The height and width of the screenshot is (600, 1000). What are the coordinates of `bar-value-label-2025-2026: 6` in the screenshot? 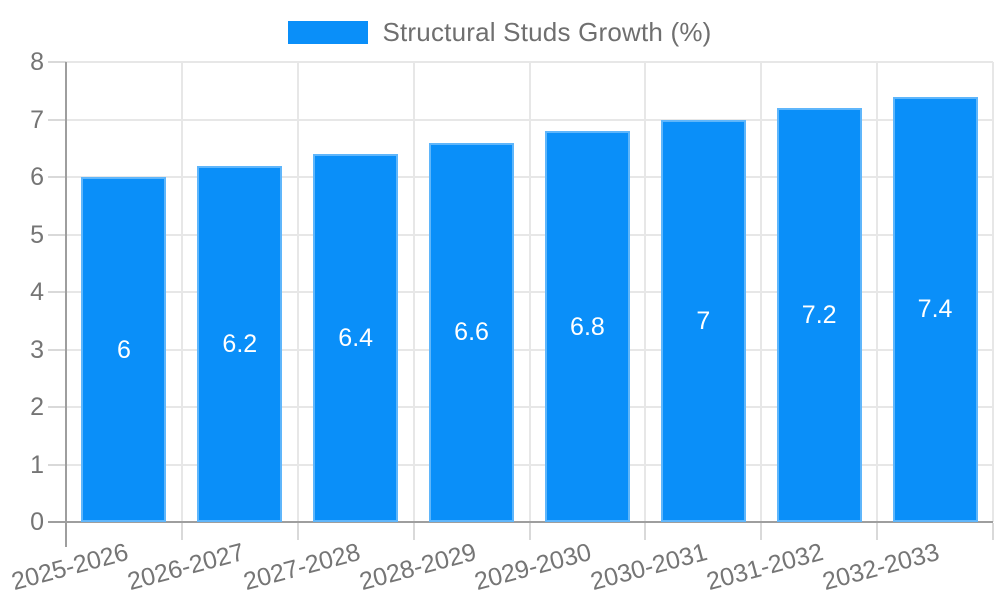 It's located at (123, 349).